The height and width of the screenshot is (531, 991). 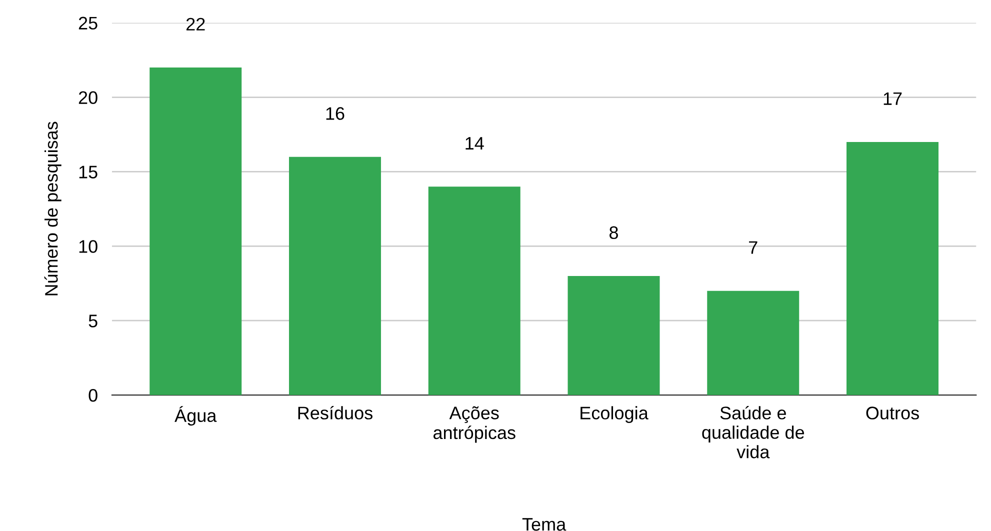 I want to click on data-label: 22, so click(x=195, y=24).